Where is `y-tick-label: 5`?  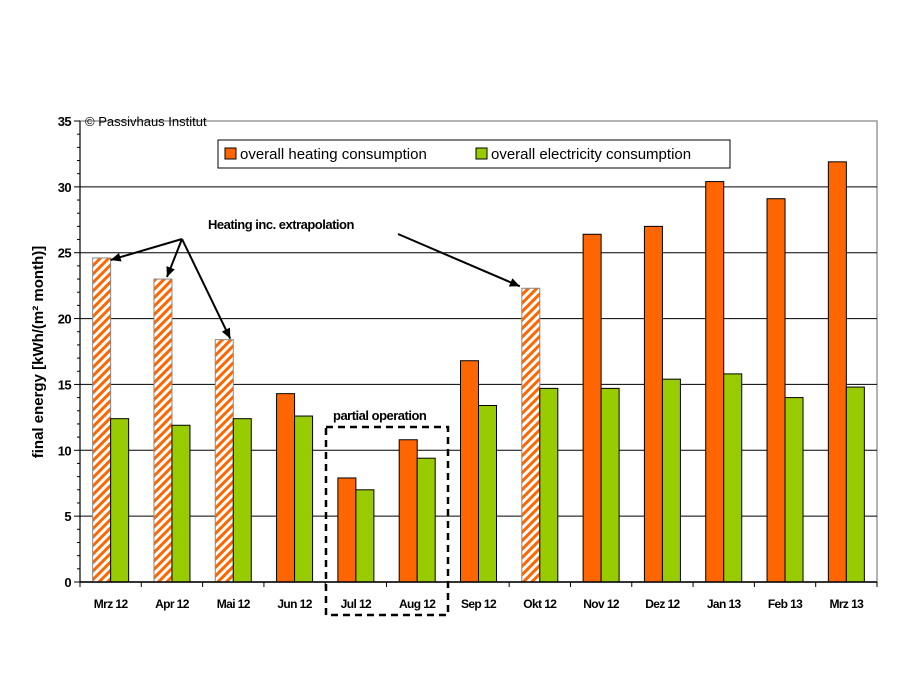
y-tick-label: 5 is located at coordinates (67, 516).